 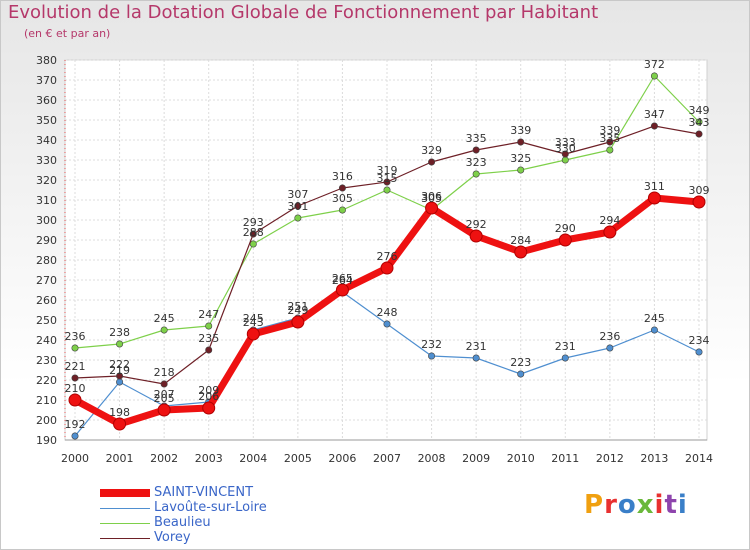 What do you see at coordinates (342, 458) in the screenshot?
I see `x-tick-label: 2006` at bounding box center [342, 458].